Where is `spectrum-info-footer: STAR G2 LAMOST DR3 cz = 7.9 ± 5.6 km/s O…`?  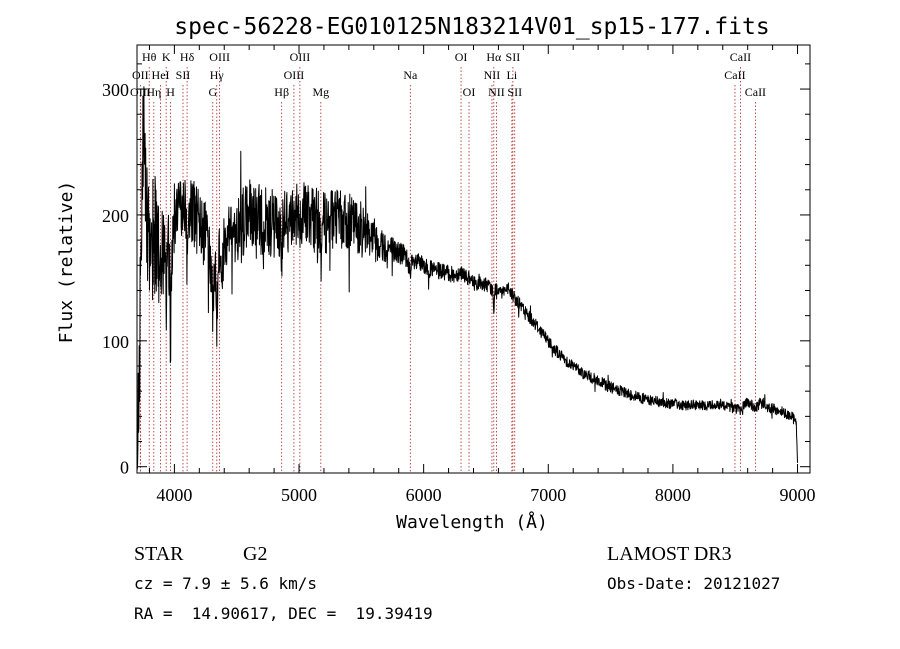 spectrum-info-footer: STAR G2 LAMOST DR3 cz = 7.9 ± 5.6 km/s O… is located at coordinates (457, 583).